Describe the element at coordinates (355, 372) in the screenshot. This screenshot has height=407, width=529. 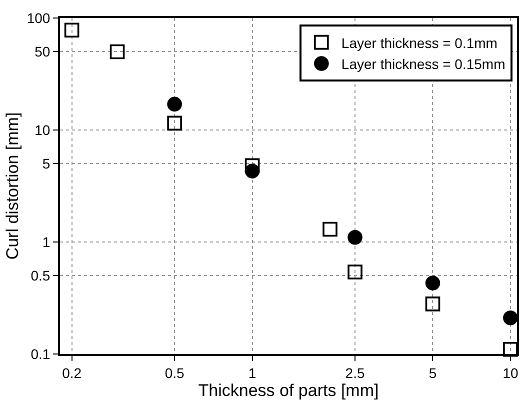
I see `x-tick-label: 2.5` at that location.